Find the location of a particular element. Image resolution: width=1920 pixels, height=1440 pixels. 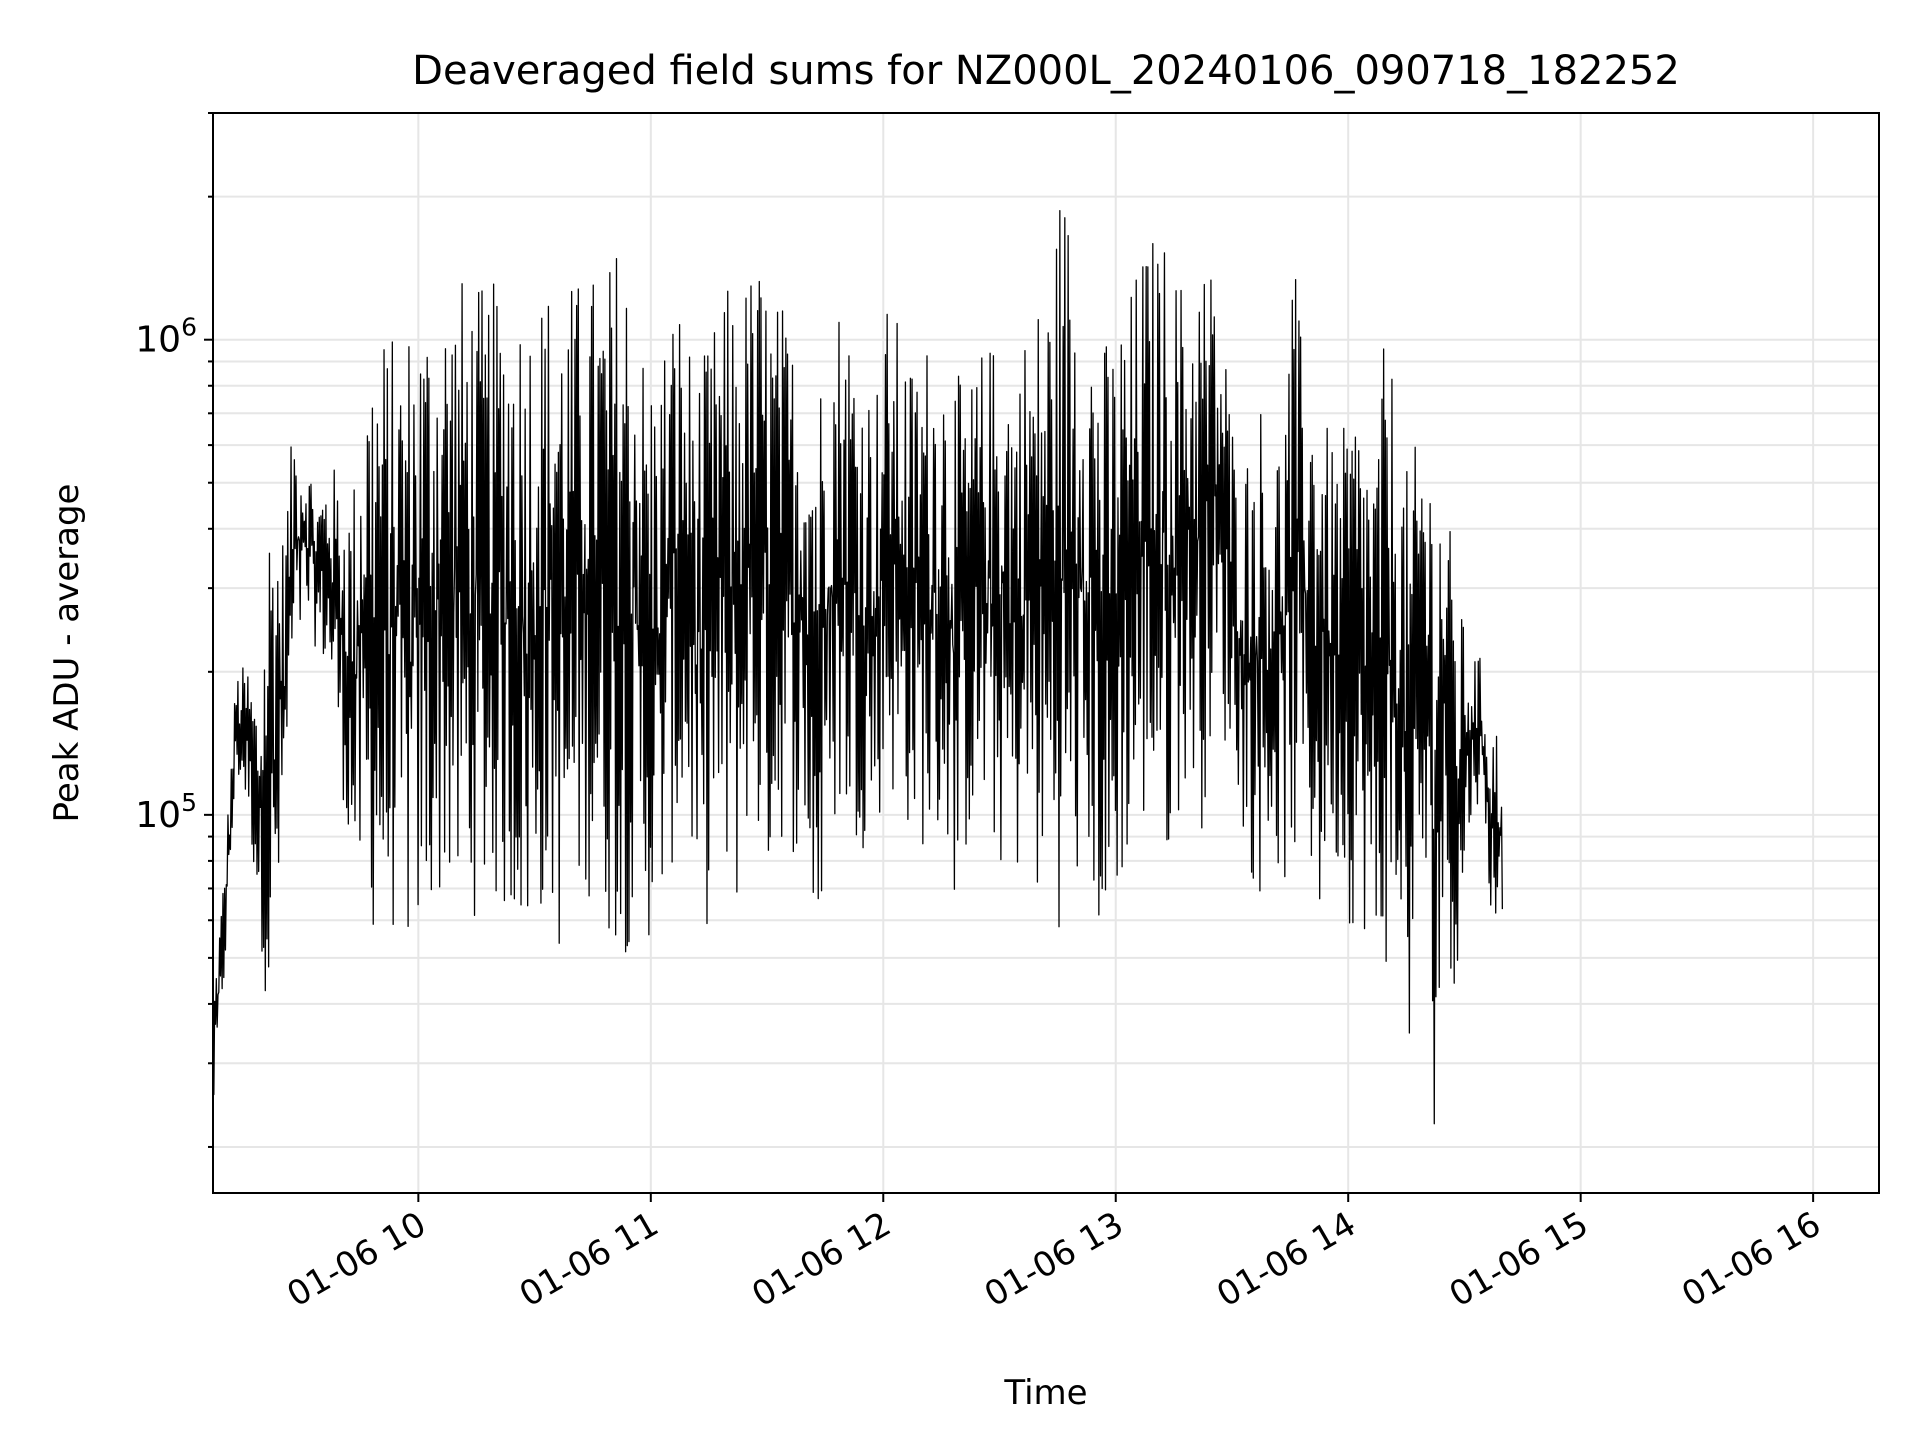

x-axis-label: Time is located at coordinates (1045, 1393).